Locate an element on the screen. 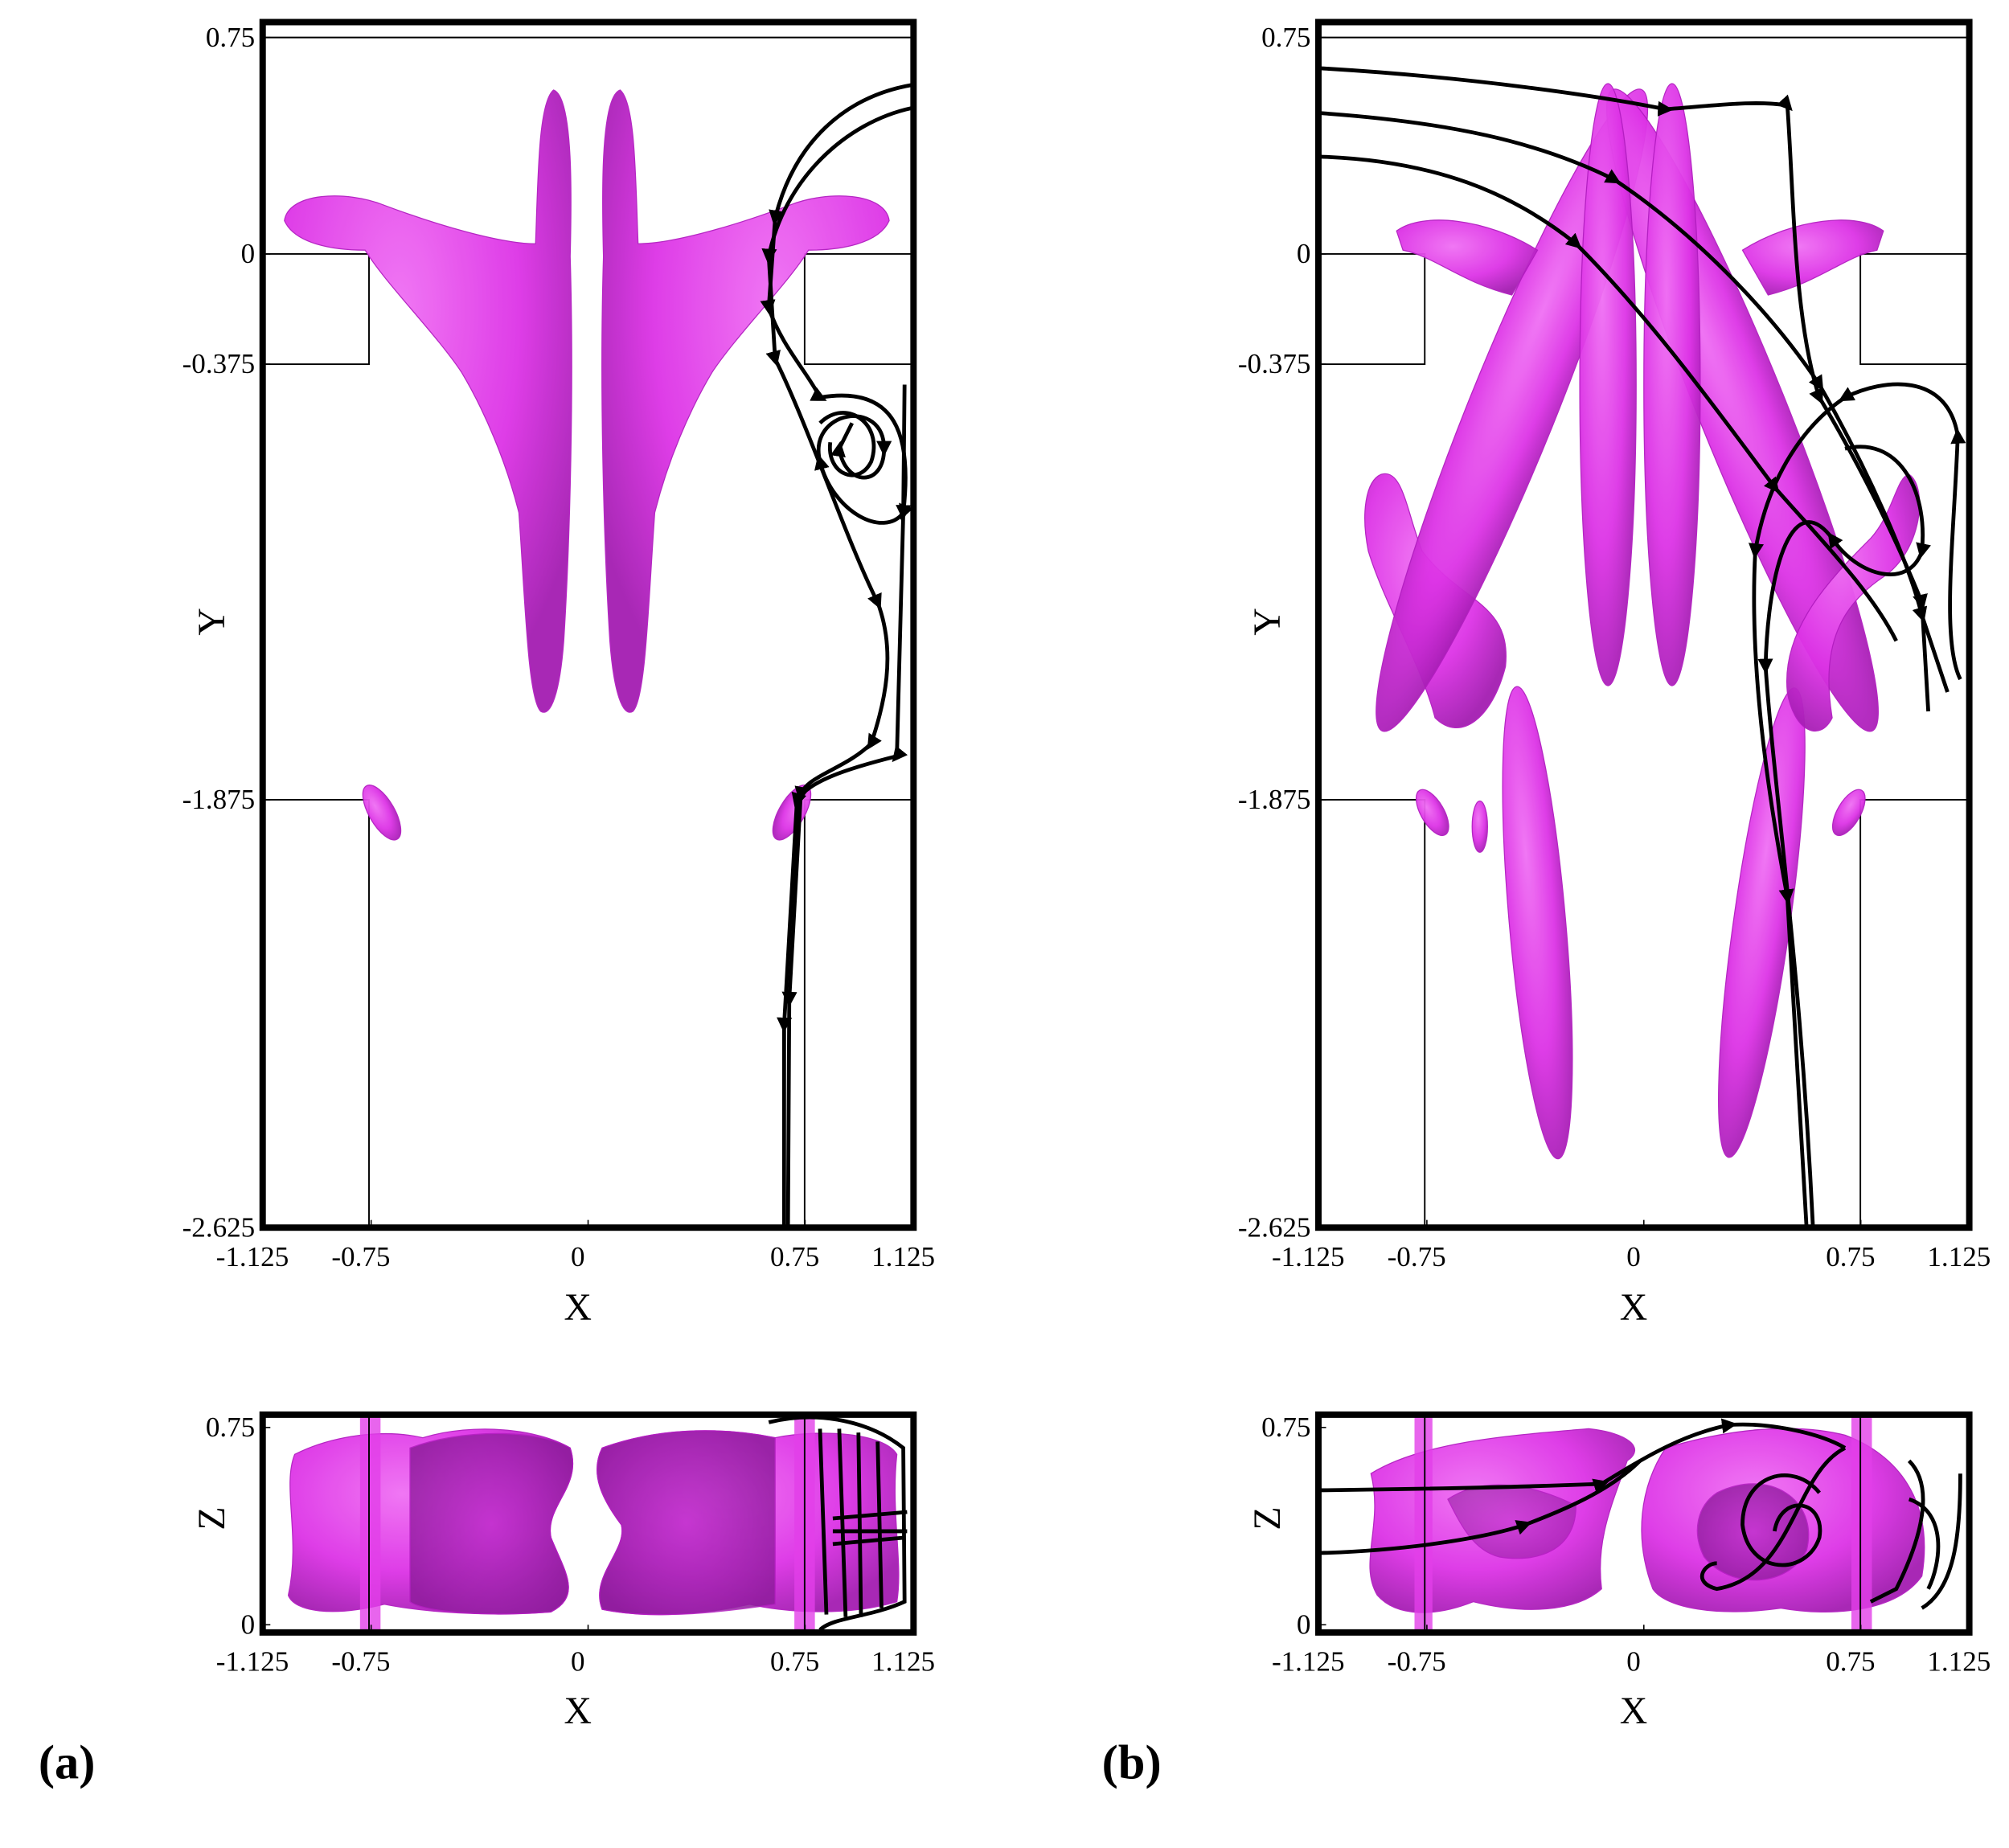  vortex-left is located at coordinates (428, 465).